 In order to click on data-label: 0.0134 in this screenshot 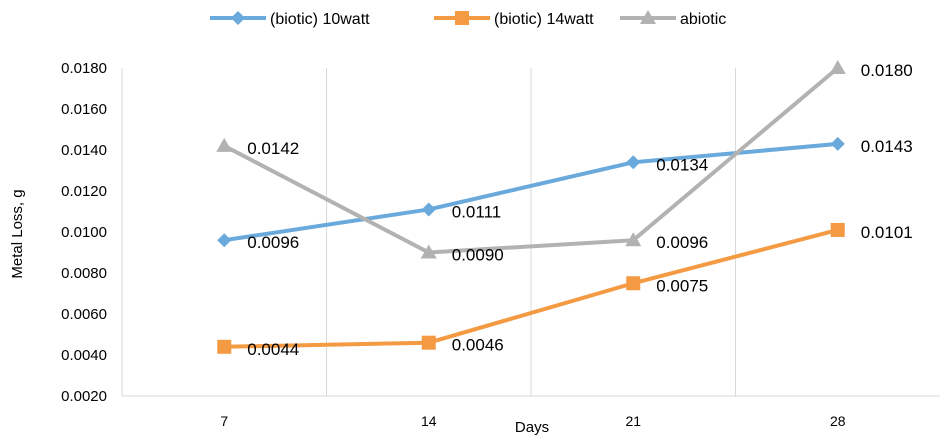, I will do `click(682, 164)`.